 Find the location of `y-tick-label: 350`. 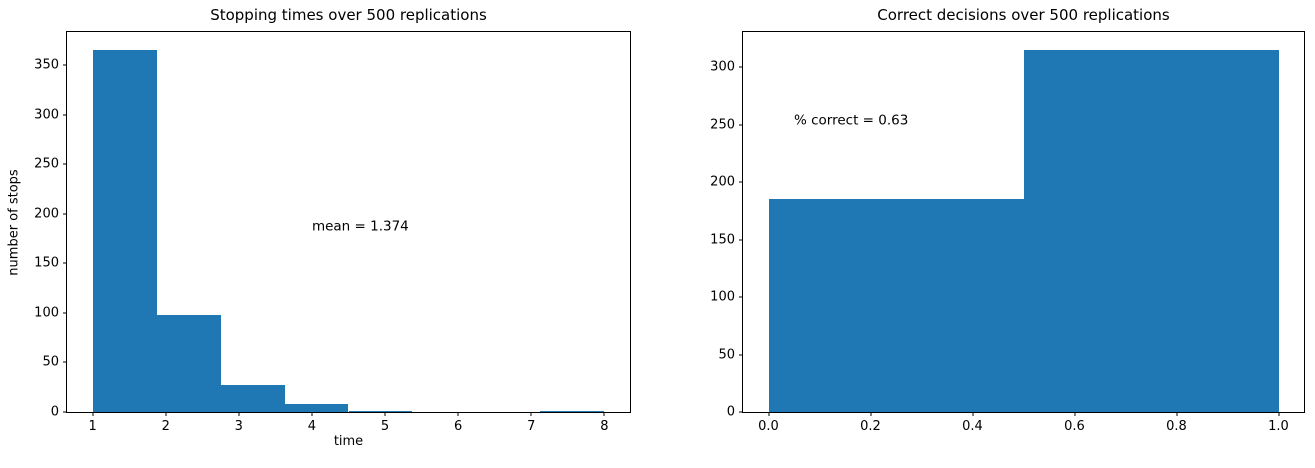

y-tick-label: 350 is located at coordinates (46, 65).